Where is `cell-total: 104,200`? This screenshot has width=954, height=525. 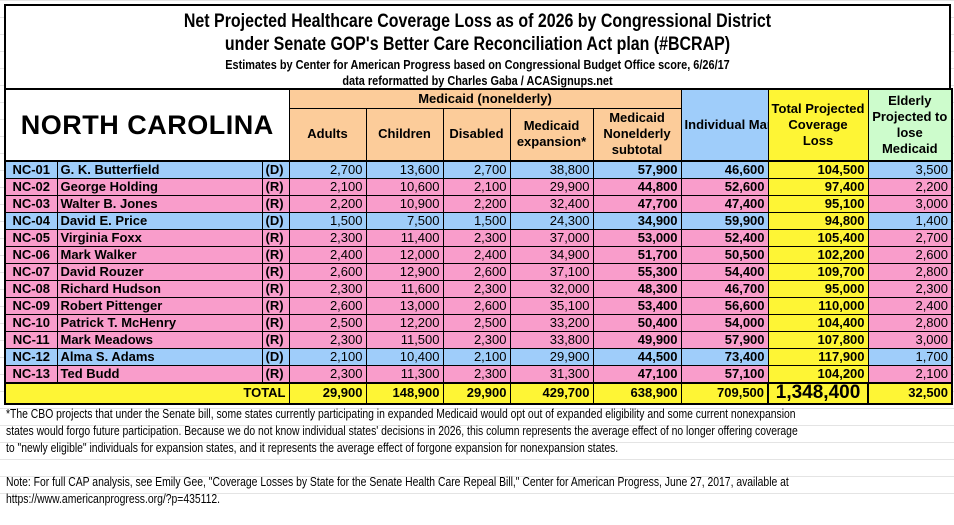 cell-total: 104,200 is located at coordinates (818, 373).